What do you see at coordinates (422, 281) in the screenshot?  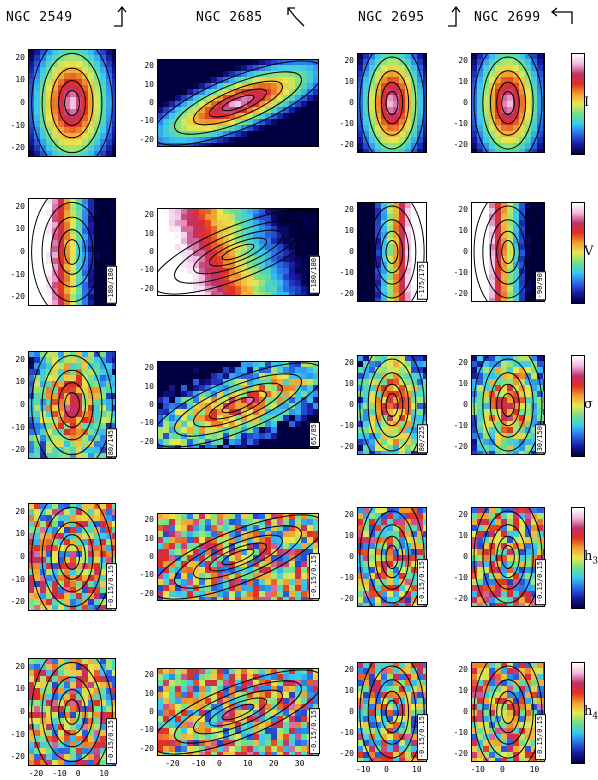 I see `value-range-label: -175/175` at bounding box center [422, 281].